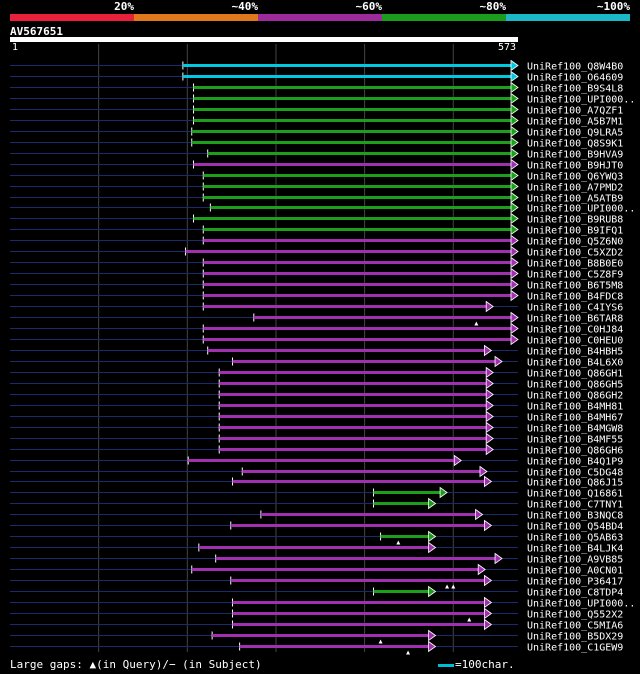 The width and height of the screenshot is (640, 674). What do you see at coordinates (613, 6) in the screenshot?
I see `legend-label-4: ~100%` at bounding box center [613, 6].